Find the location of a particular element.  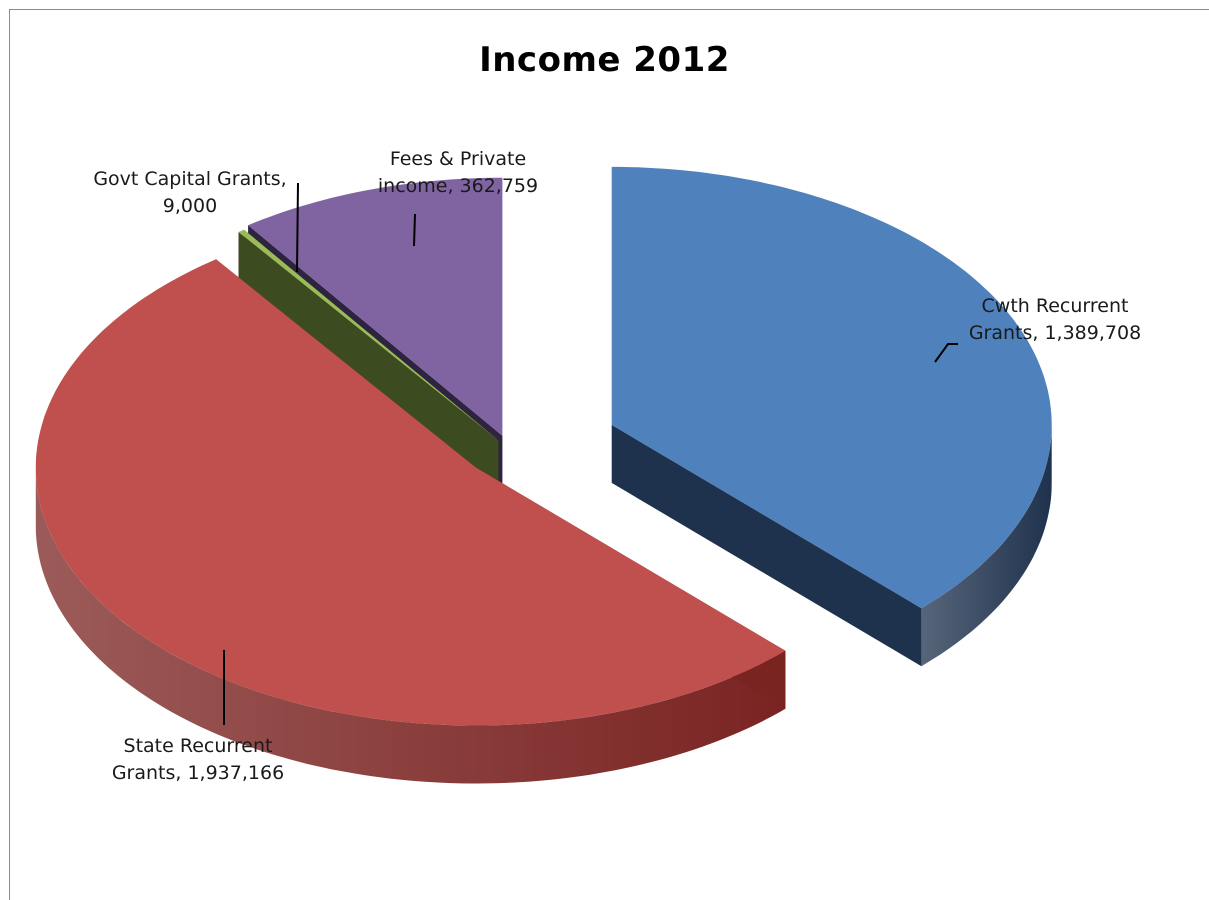

data-label: State Recurrent Grants, 1,937,166 is located at coordinates (198, 759).